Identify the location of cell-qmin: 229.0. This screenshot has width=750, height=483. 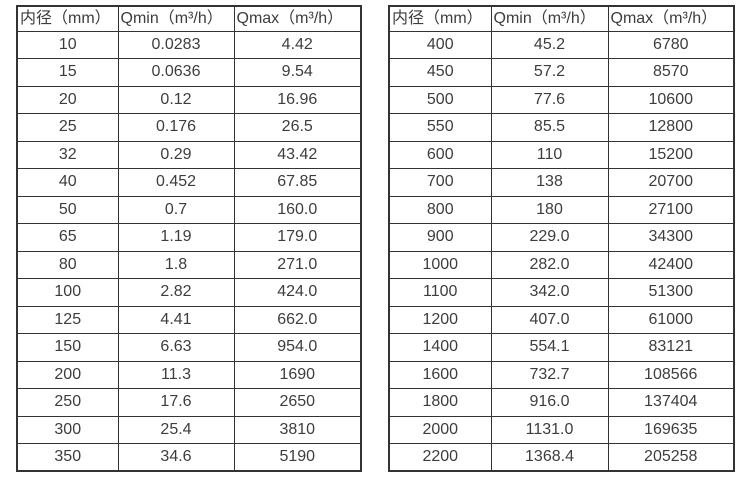
(549, 237).